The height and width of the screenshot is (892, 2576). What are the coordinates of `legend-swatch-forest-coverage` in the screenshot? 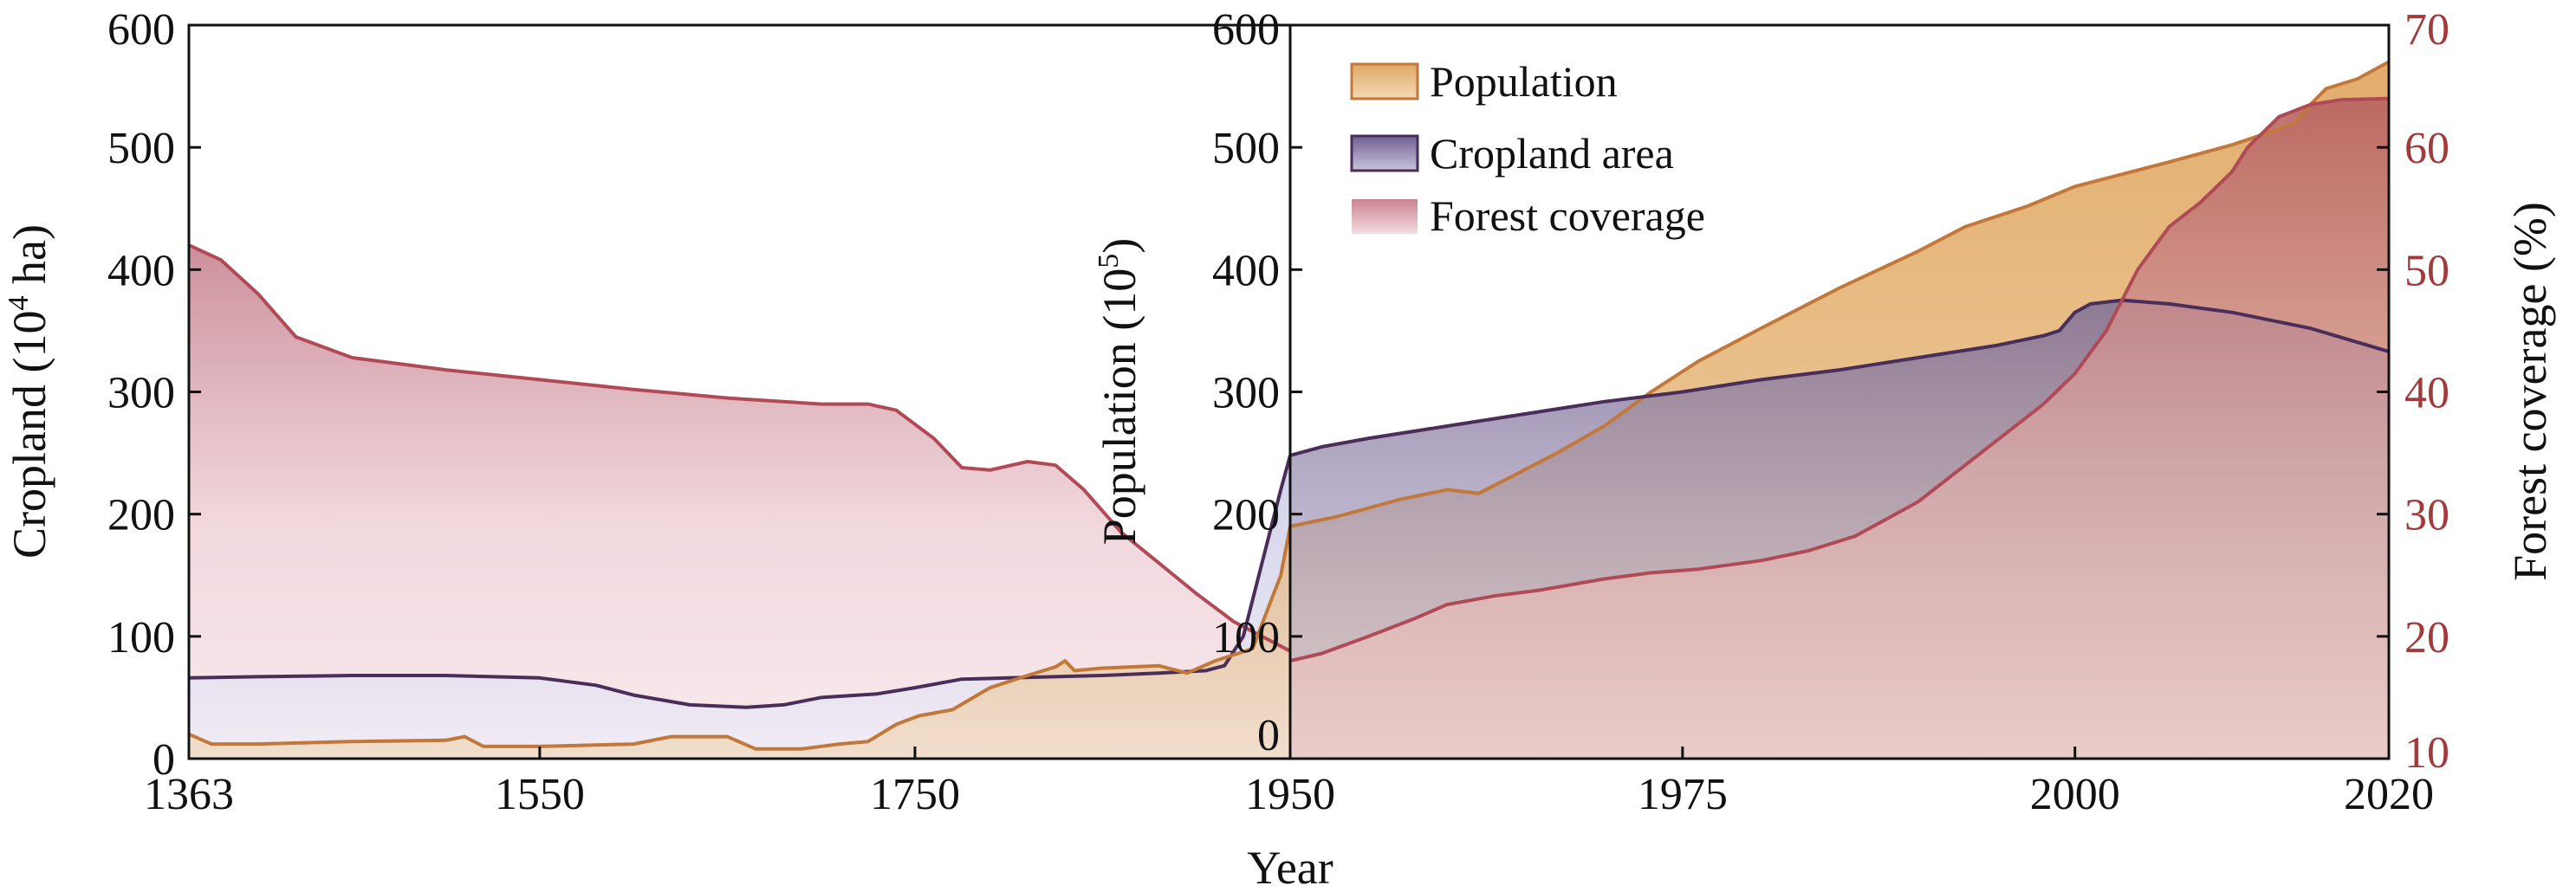 It's located at (1385, 216).